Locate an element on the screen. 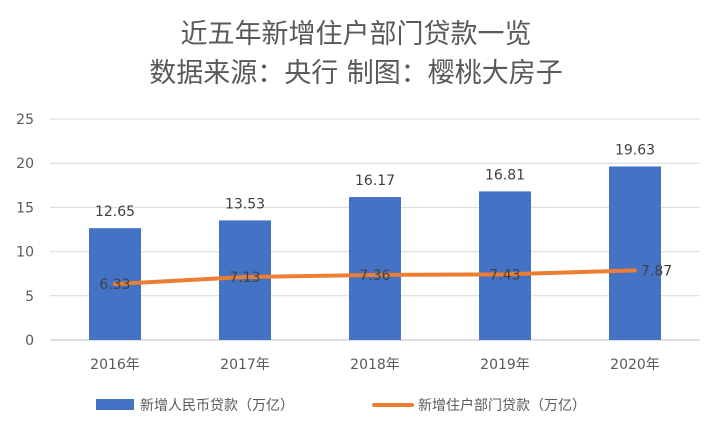 Image resolution: width=712 pixels, height=434 pixels. line-series is located at coordinates (375, 277).